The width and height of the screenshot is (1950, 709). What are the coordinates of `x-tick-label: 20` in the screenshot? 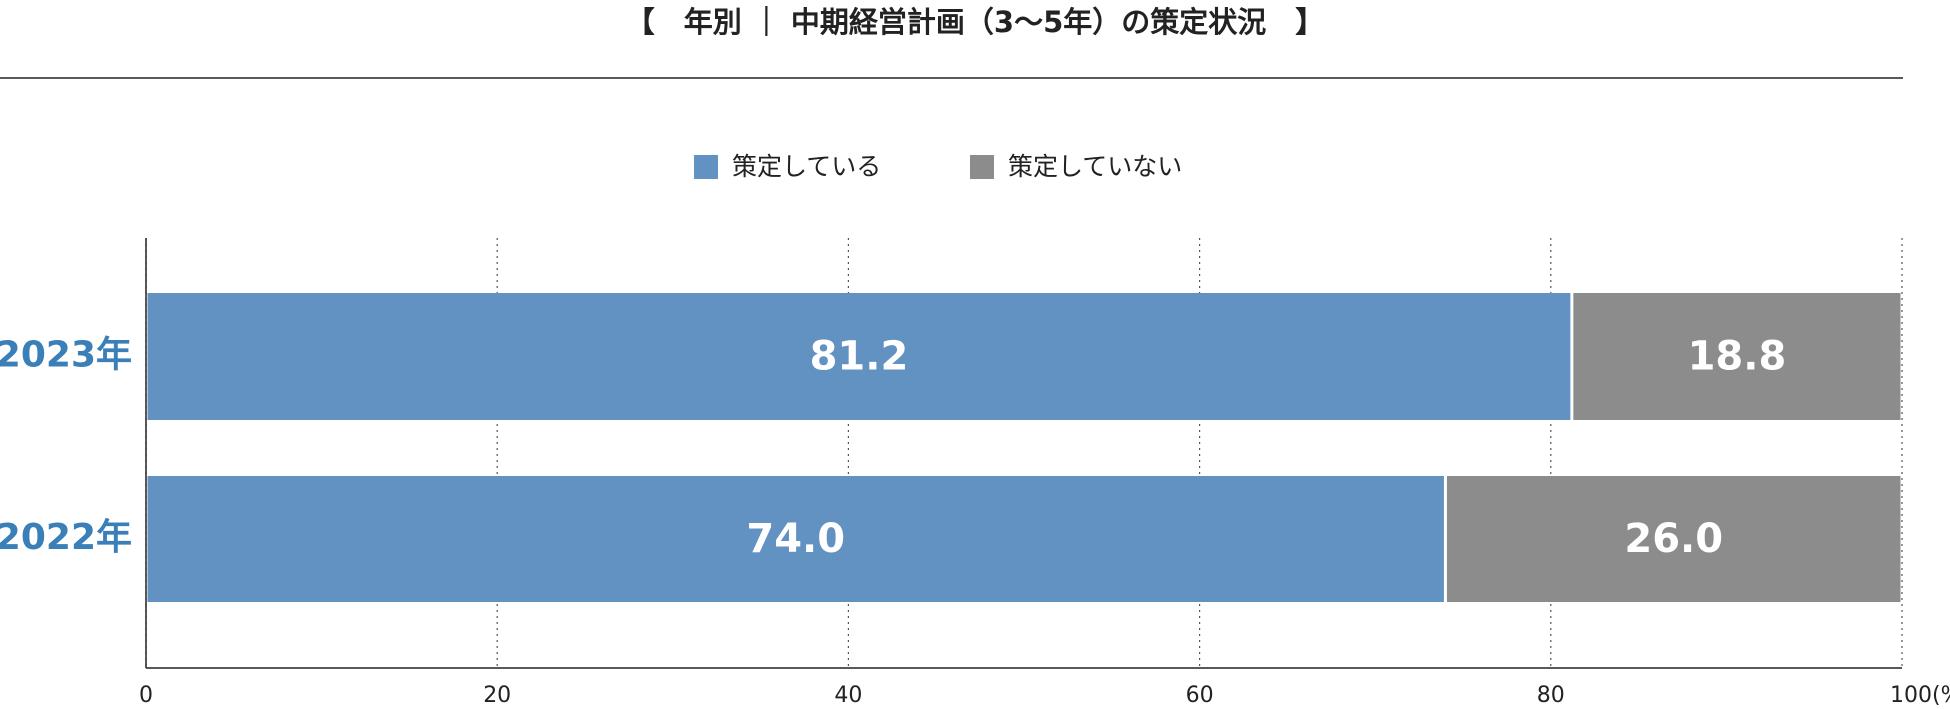 It's located at (497, 695).